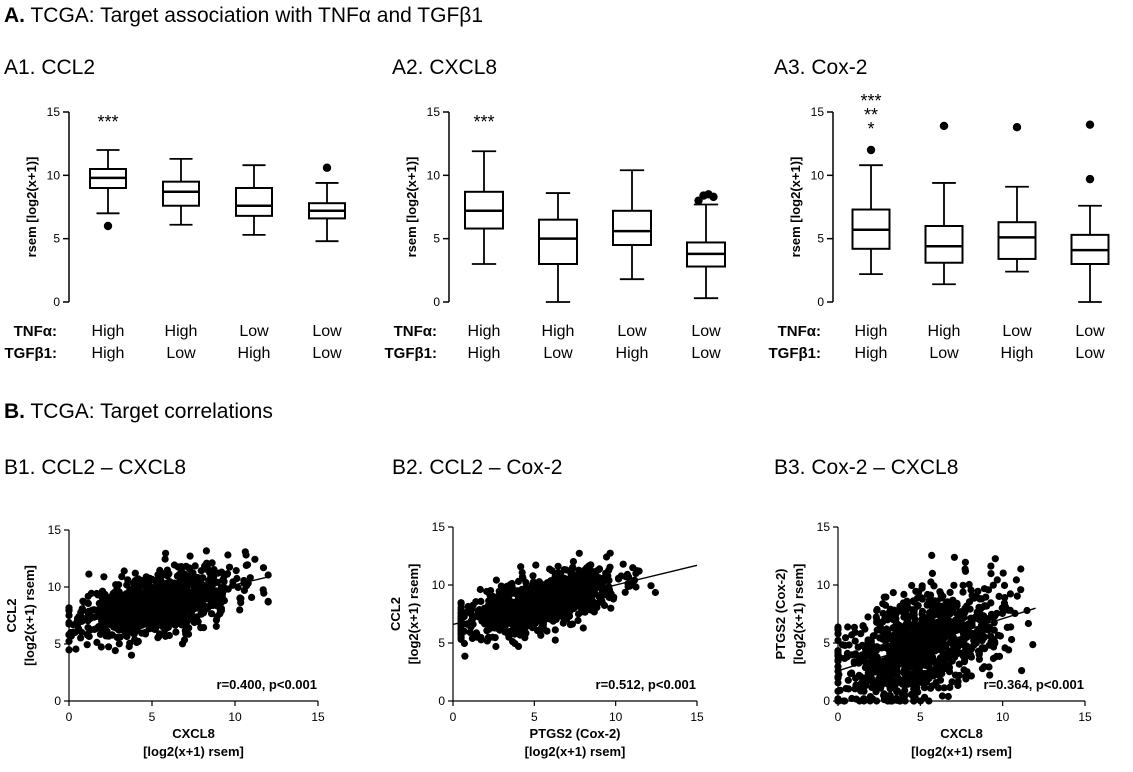 The width and height of the screenshot is (1133, 772). I want to click on section-b-text: TCGA: Target correlations, so click(151, 411).